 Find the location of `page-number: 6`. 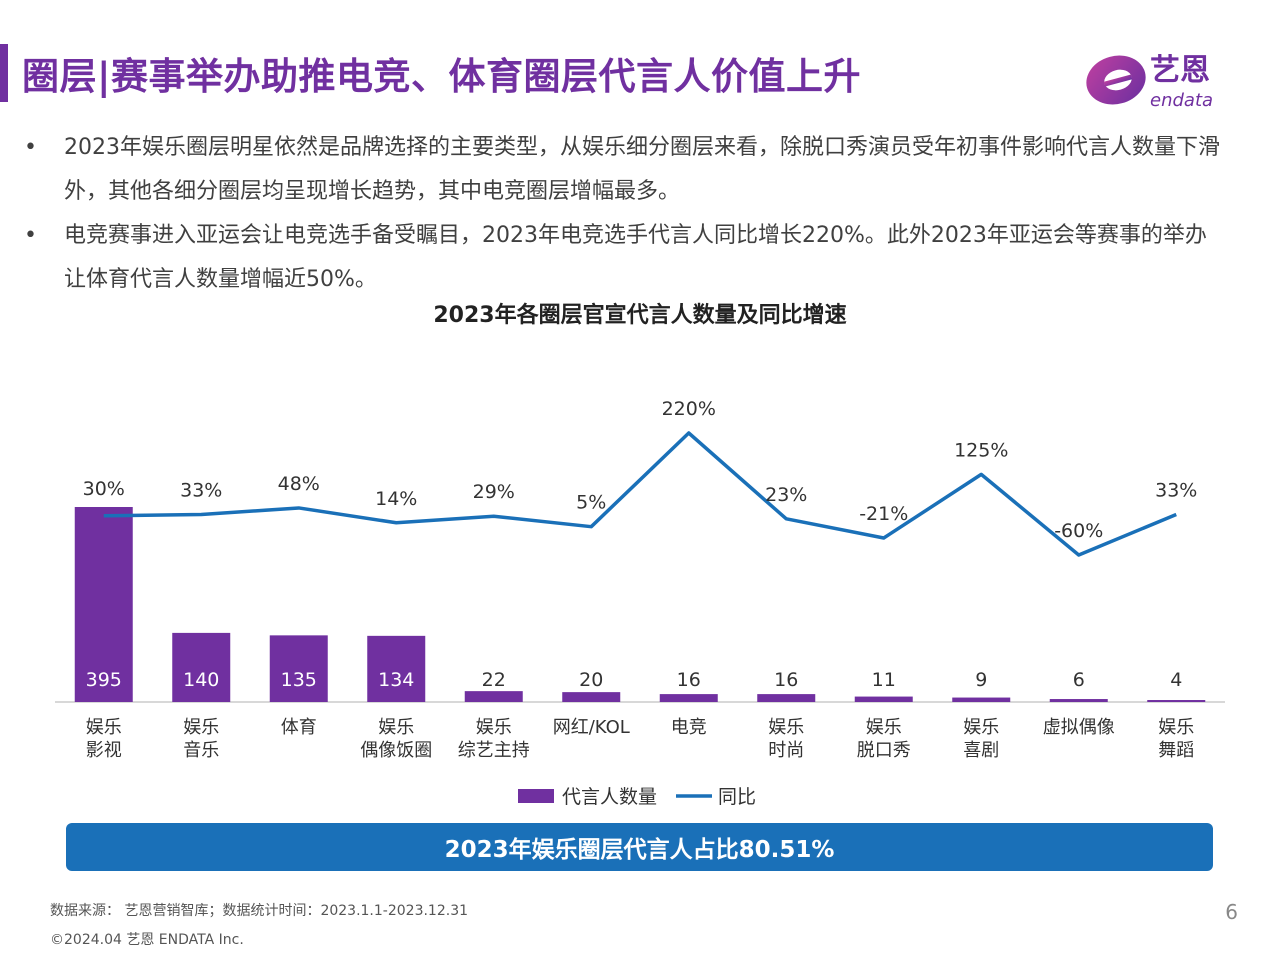

page-number: 6 is located at coordinates (1231, 912).